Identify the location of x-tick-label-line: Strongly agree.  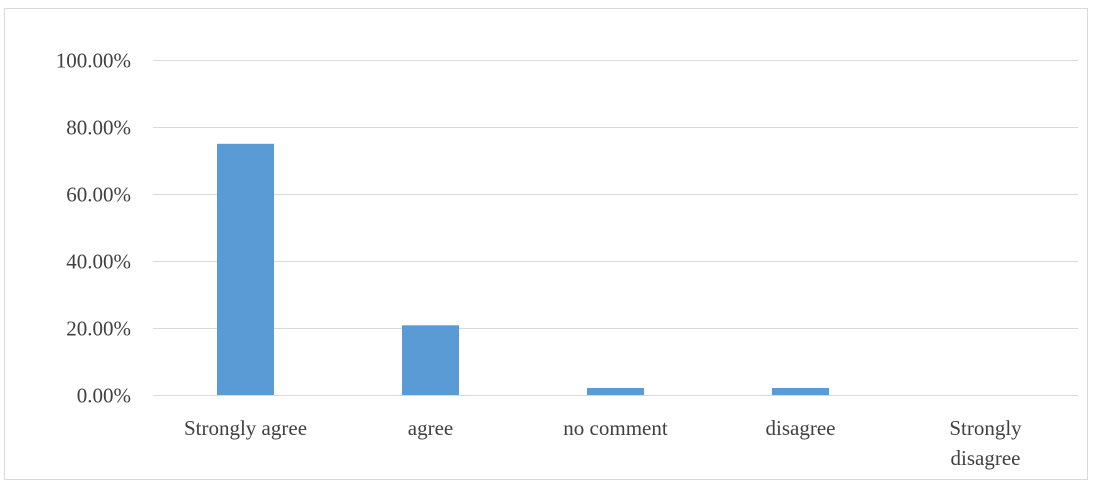
(245, 428).